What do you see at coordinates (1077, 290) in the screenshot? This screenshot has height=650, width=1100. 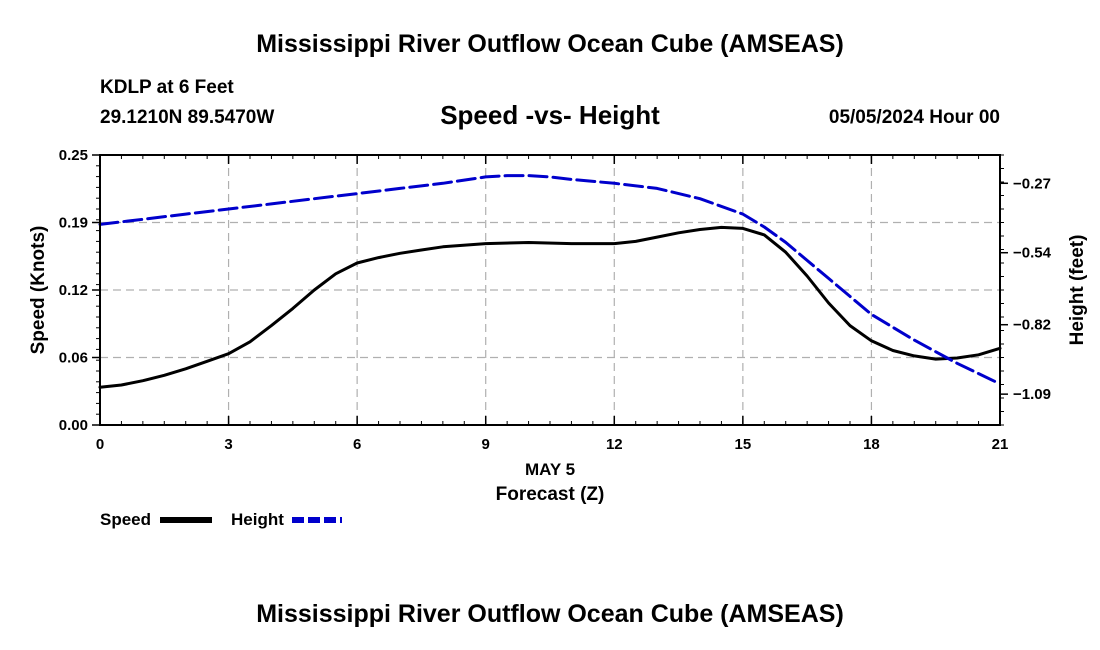 I see `y2-axis-label: Height (feet)` at bounding box center [1077, 290].